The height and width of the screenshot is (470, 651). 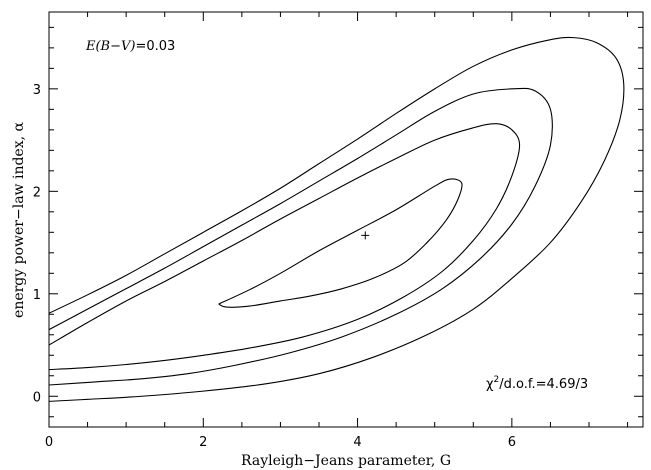 I want to click on y-tick-label: 1, so click(x=37, y=295).